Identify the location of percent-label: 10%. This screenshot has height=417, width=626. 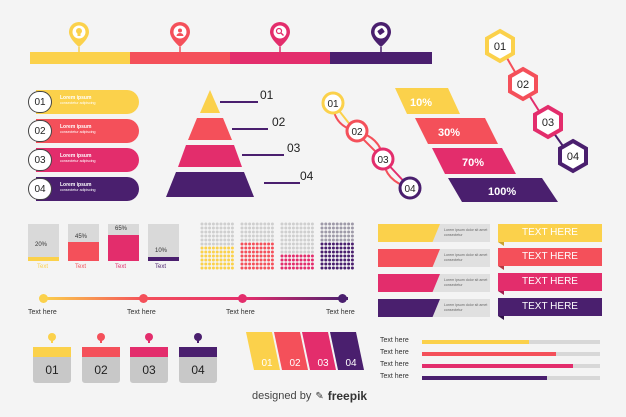
(421, 103).